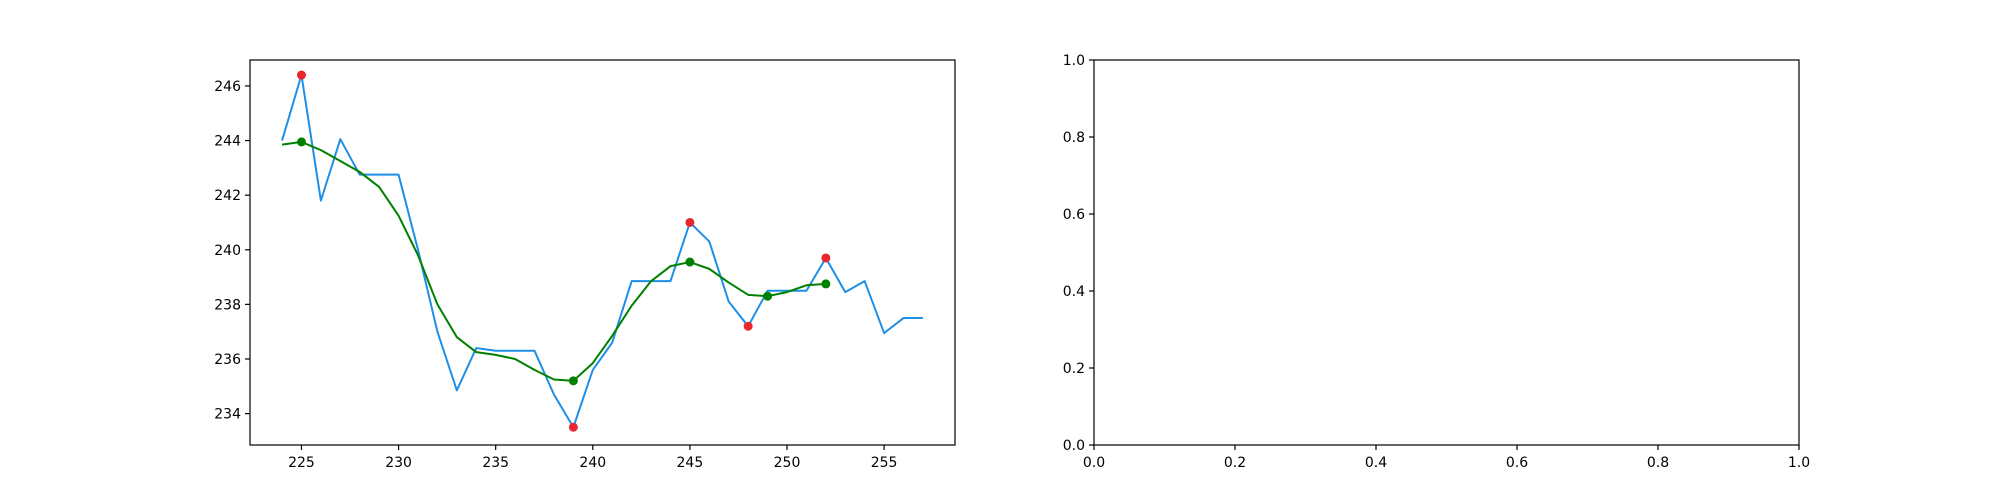 Image resolution: width=2000 pixels, height=500 pixels. What do you see at coordinates (1074, 215) in the screenshot?
I see `y-tick-label: 0.6` at bounding box center [1074, 215].